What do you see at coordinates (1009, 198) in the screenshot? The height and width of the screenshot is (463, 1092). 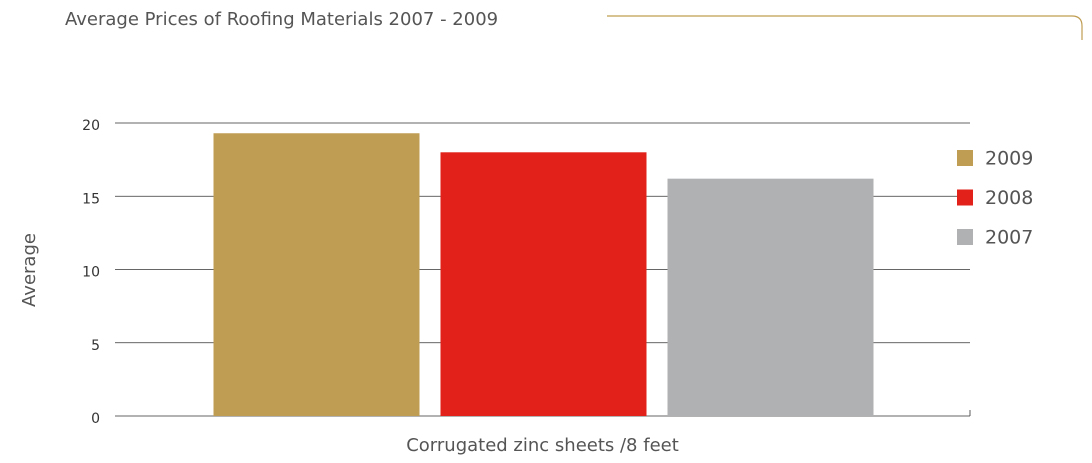 I see `legend-label: 2008` at bounding box center [1009, 198].